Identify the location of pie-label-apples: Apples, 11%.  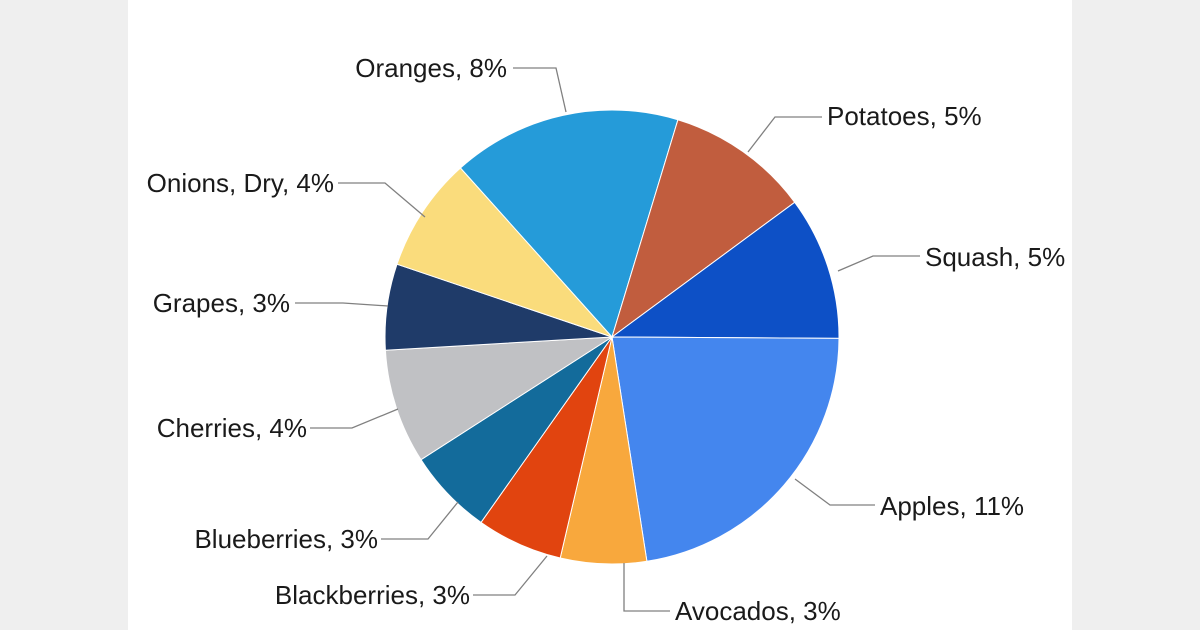
(952, 506).